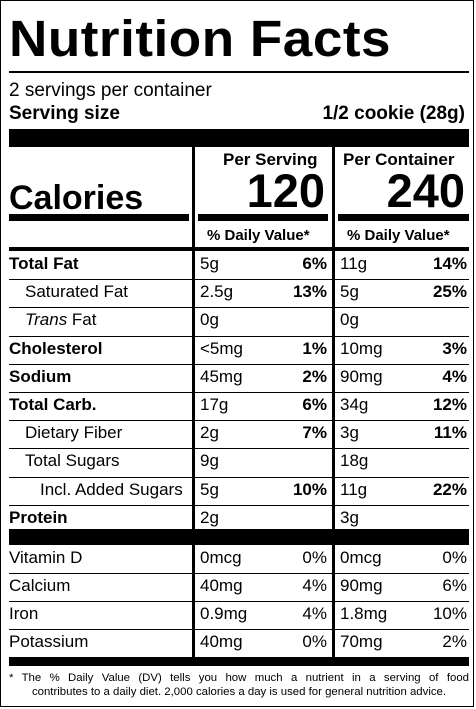 The image size is (476, 709). What do you see at coordinates (82, 320) in the screenshot?
I see `nutrient-name-rest: Fat` at bounding box center [82, 320].